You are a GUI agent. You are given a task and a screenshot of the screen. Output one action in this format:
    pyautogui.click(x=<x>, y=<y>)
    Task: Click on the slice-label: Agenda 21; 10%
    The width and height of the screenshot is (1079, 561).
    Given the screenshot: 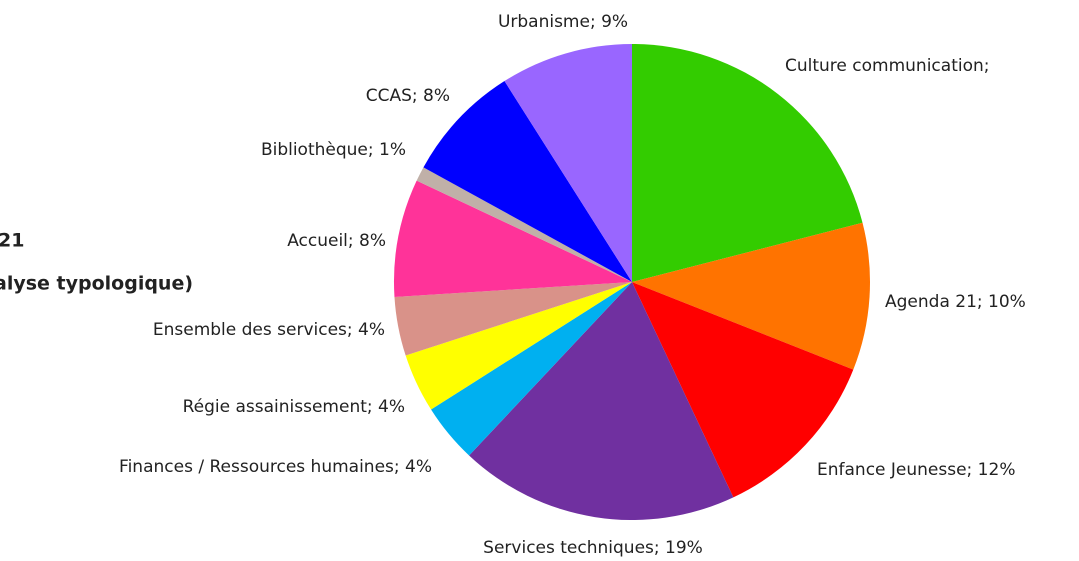 What is the action you would take?
    pyautogui.click(x=955, y=302)
    